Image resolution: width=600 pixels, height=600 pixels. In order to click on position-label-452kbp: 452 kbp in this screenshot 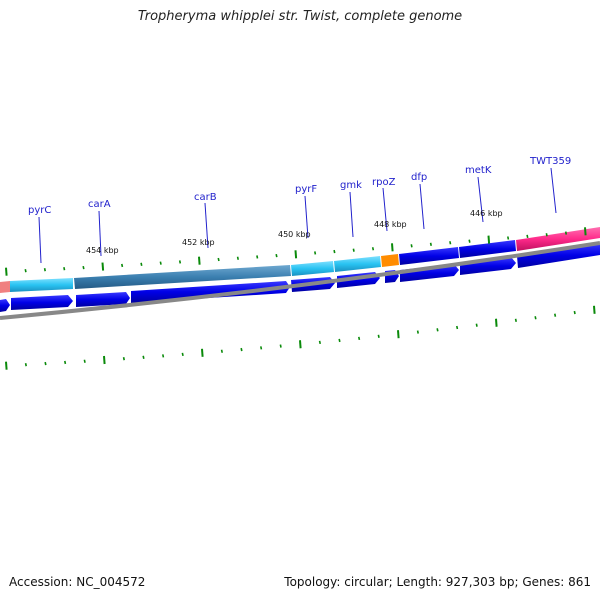, I will do `click(198, 242)`.